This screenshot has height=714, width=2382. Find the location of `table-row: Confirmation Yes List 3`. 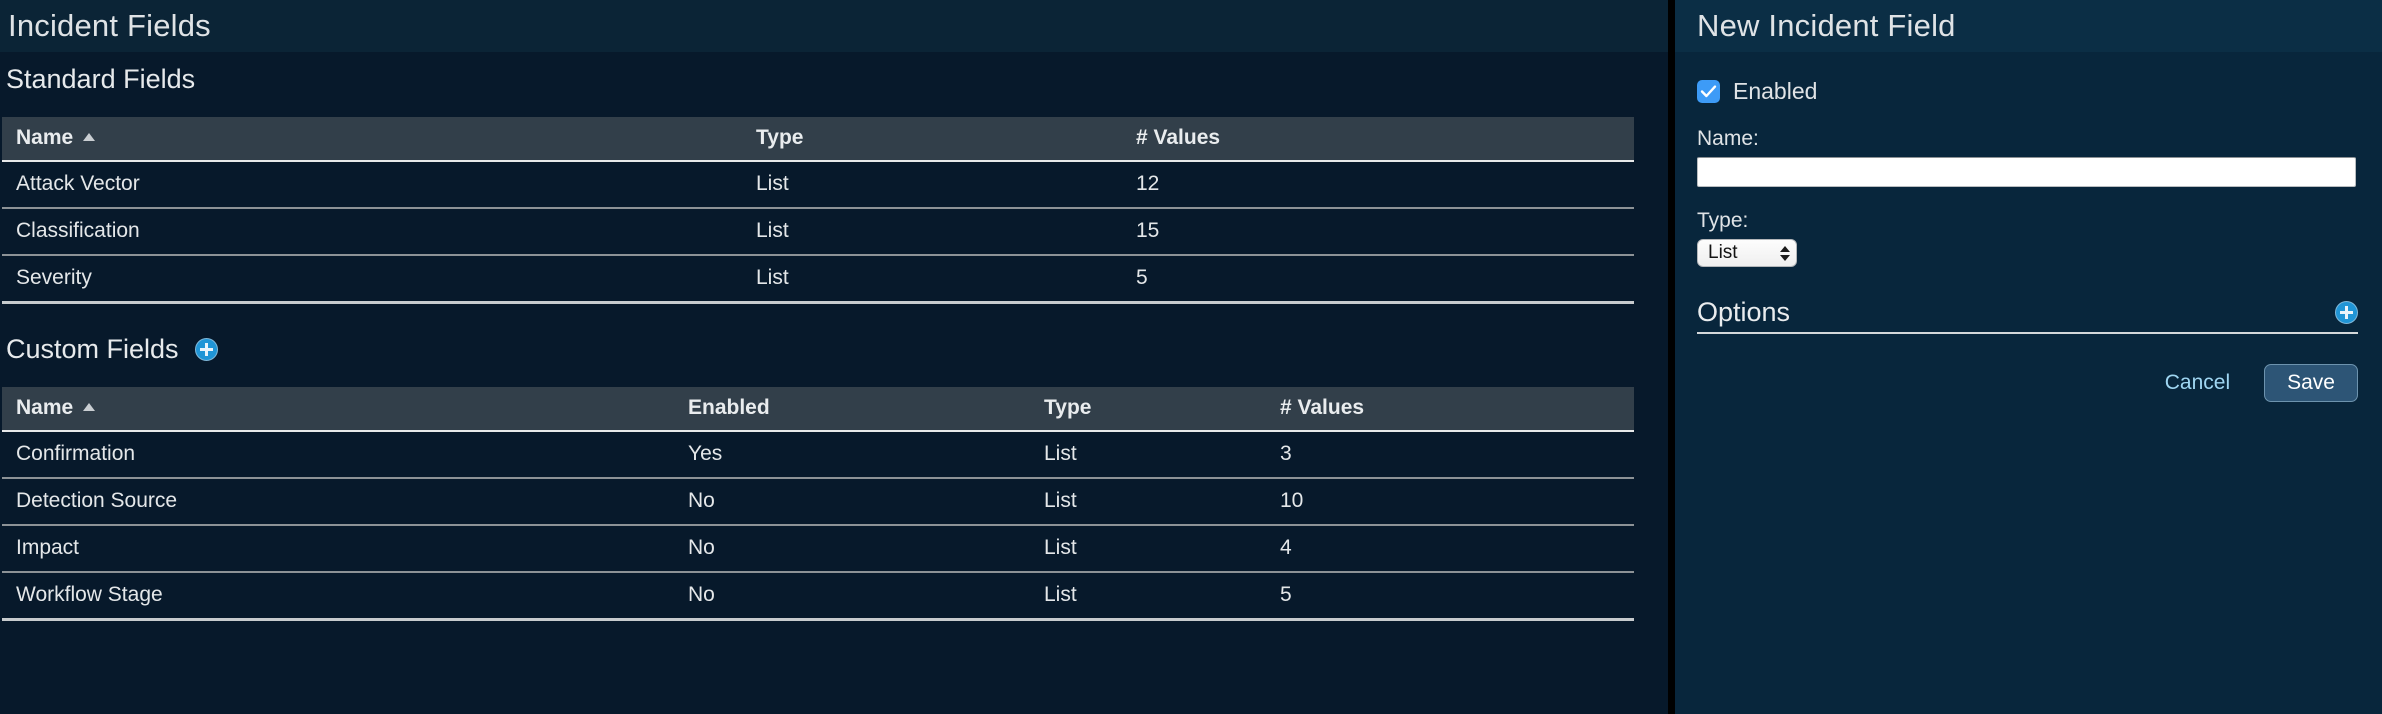

table-row: Confirmation Yes List 3 is located at coordinates (818, 455).